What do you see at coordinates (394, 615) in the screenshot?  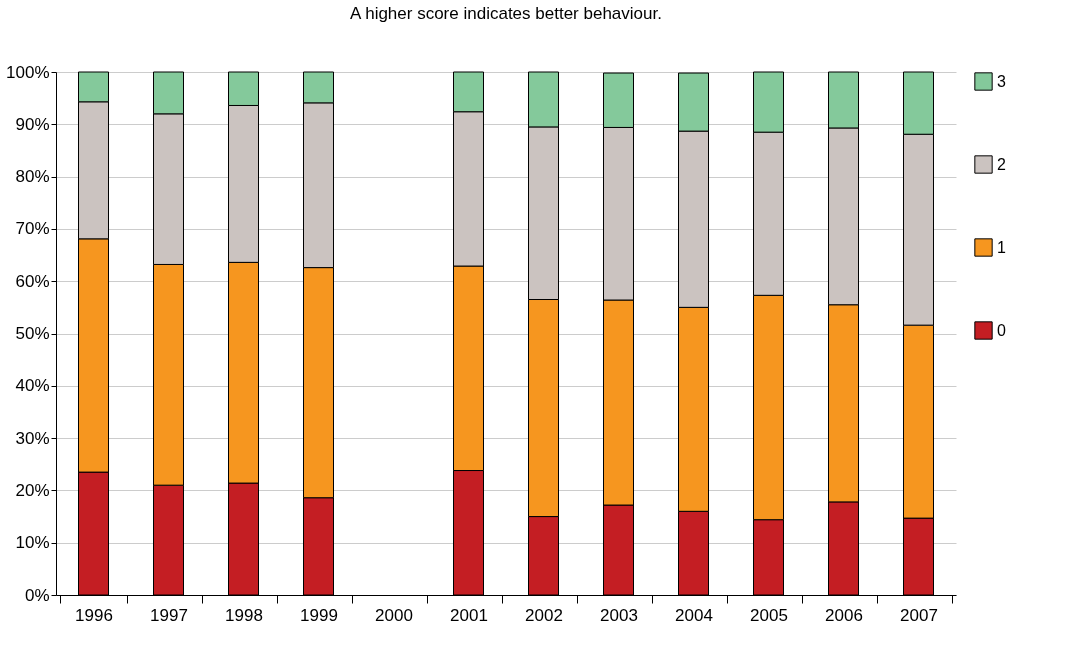 I see `x-tick-label: 2000` at bounding box center [394, 615].